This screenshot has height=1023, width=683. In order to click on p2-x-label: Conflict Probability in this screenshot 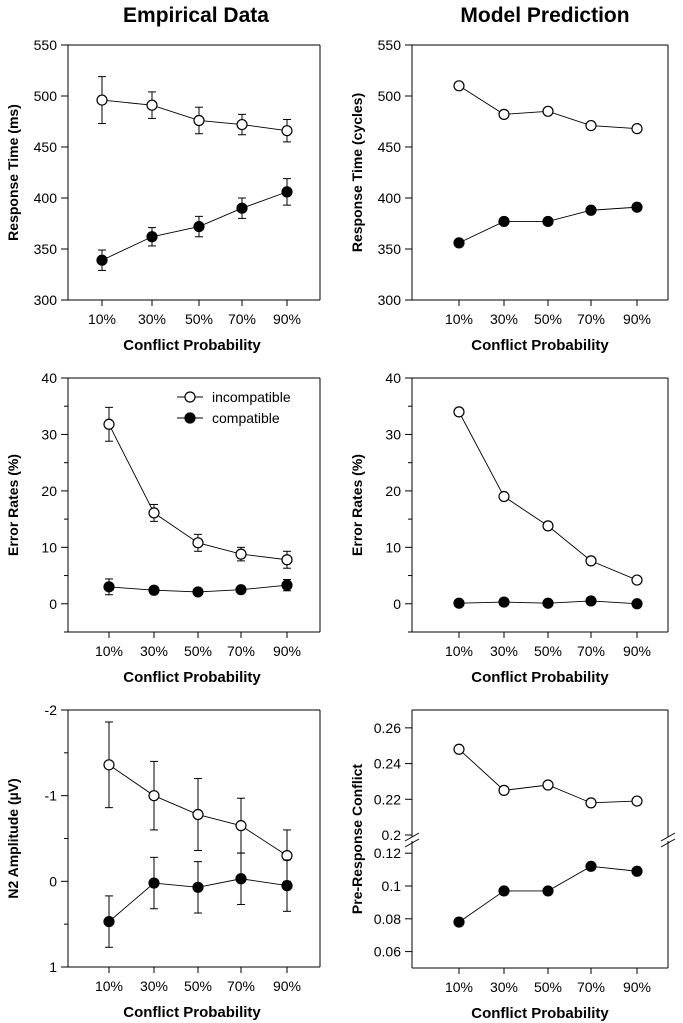, I will do `click(540, 345)`.